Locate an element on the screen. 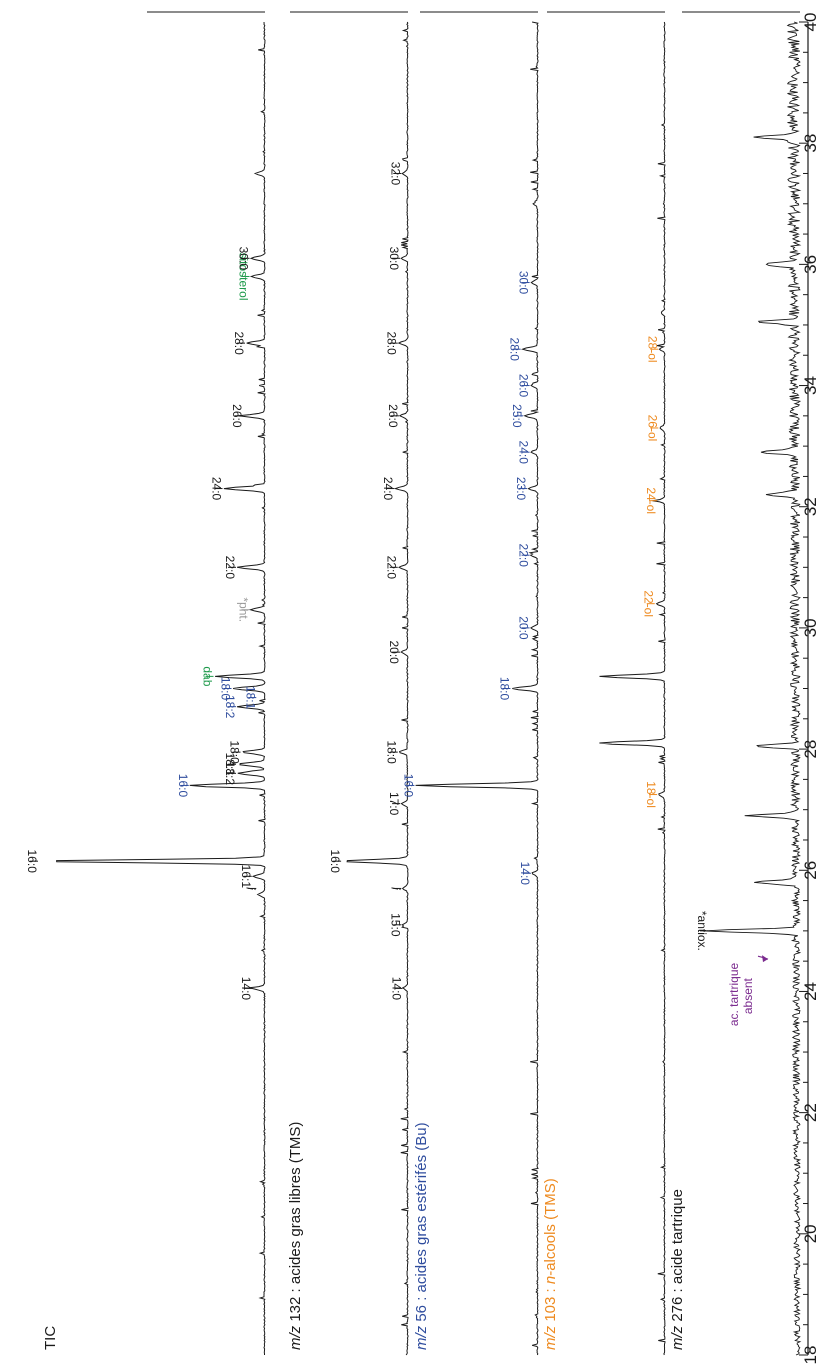 Image resolution: width=835 pixels, height=1370 pixels. axis-tick-label: 20 is located at coordinates (810, 1233).